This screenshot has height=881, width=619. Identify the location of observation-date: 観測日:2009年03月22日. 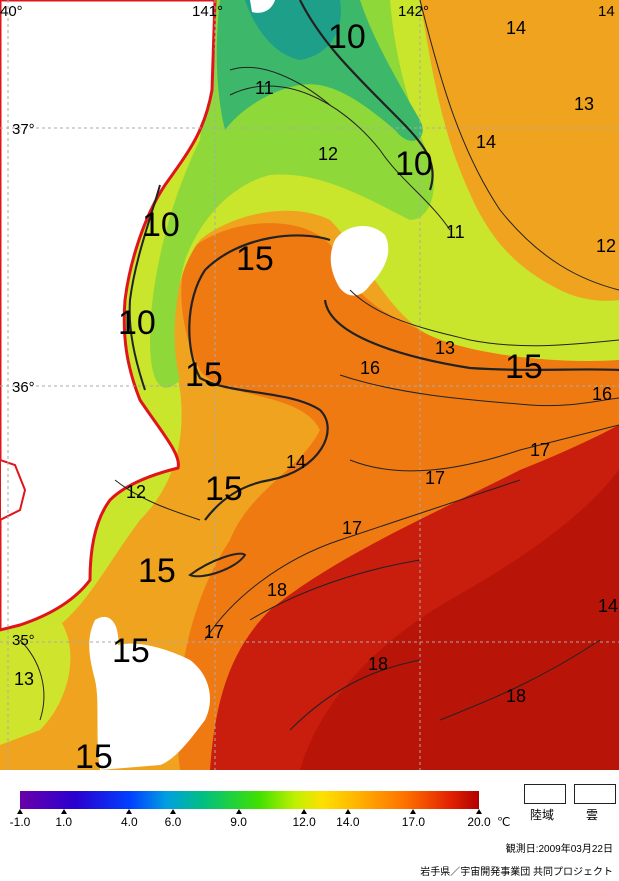
(559, 849).